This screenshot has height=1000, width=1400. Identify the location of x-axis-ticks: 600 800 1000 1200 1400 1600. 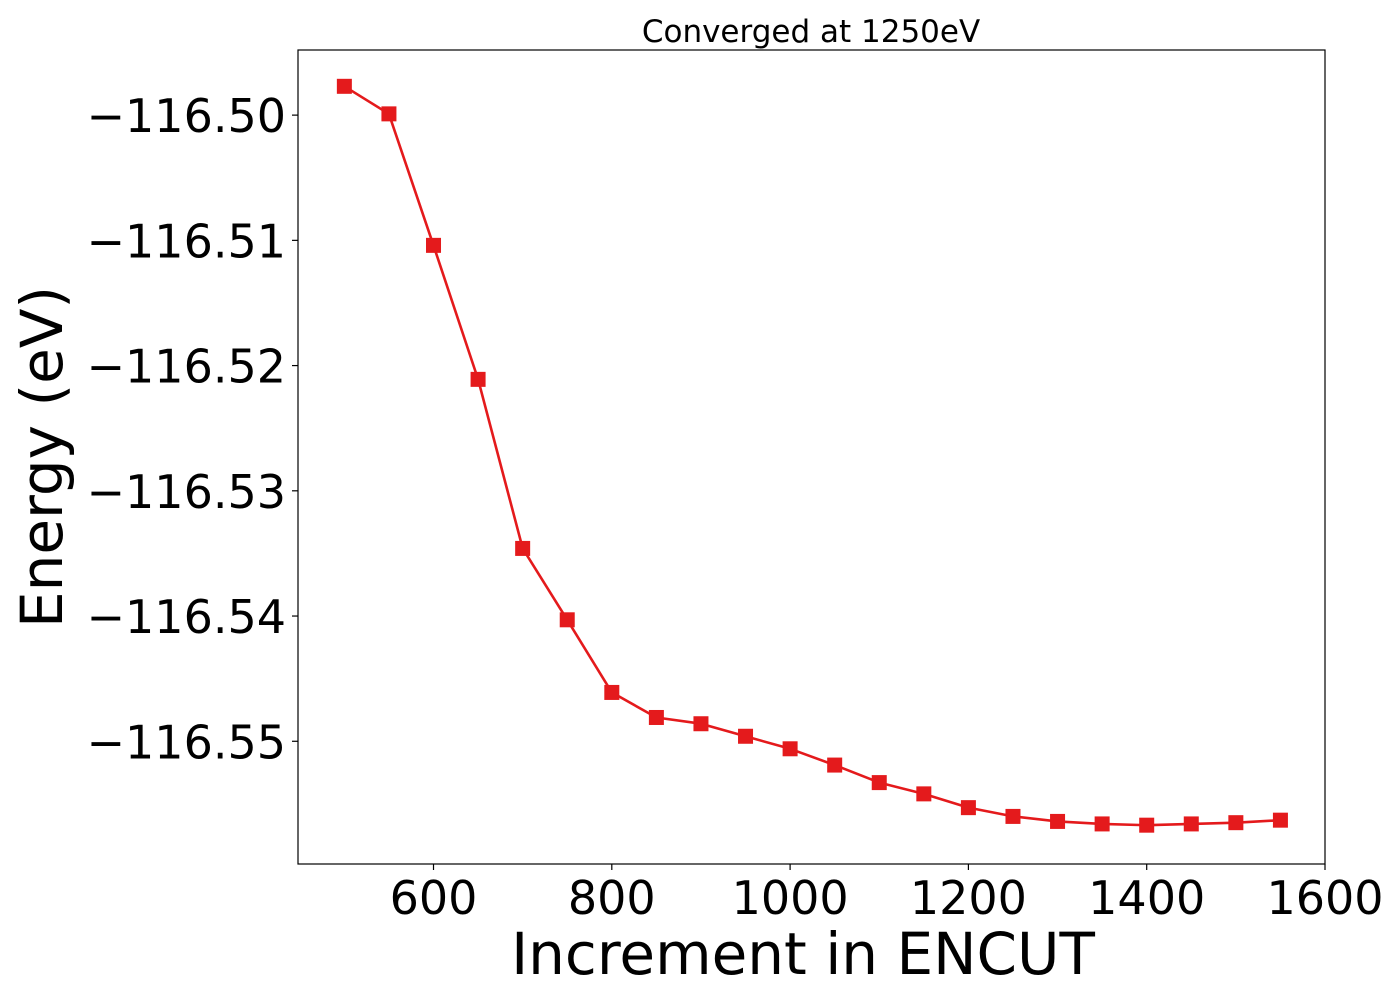
(887, 894).